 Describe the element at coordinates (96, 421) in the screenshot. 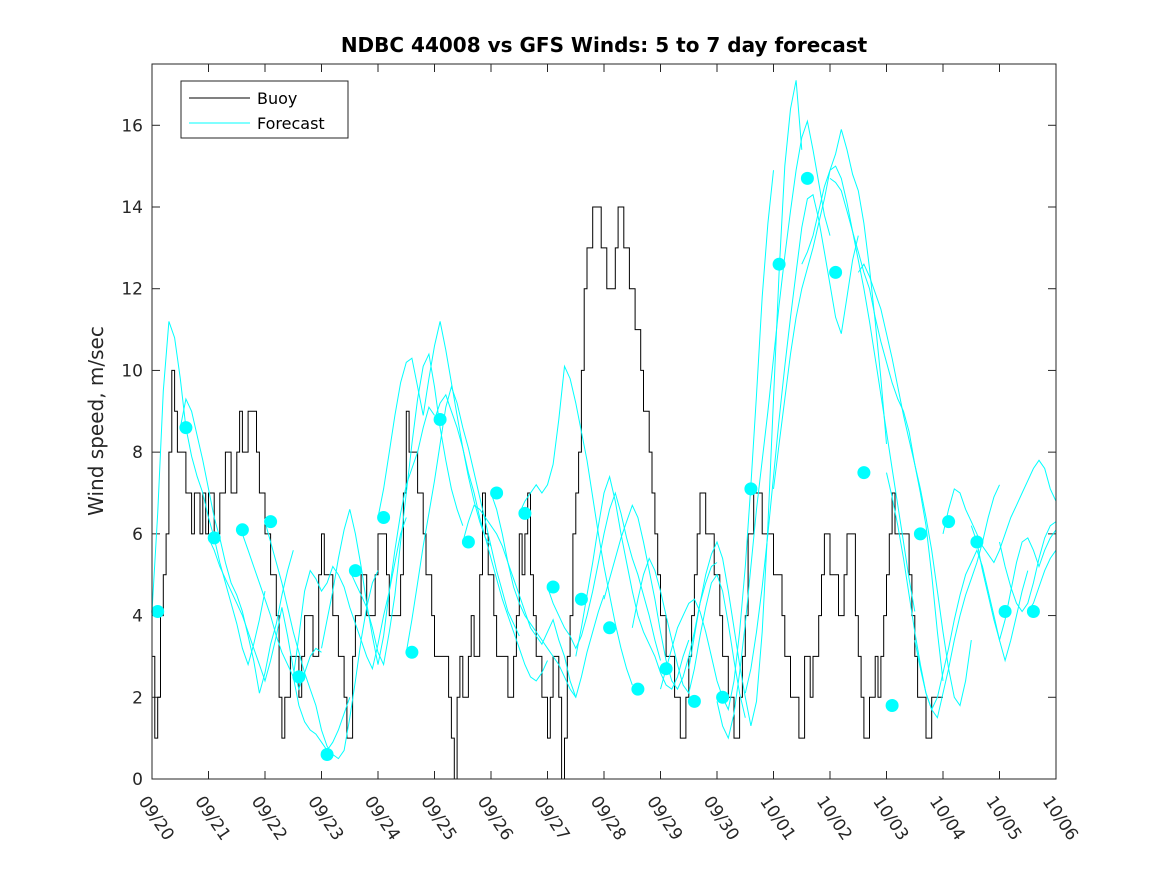

I see `y-axis-label: Wind speed, m/sec` at that location.